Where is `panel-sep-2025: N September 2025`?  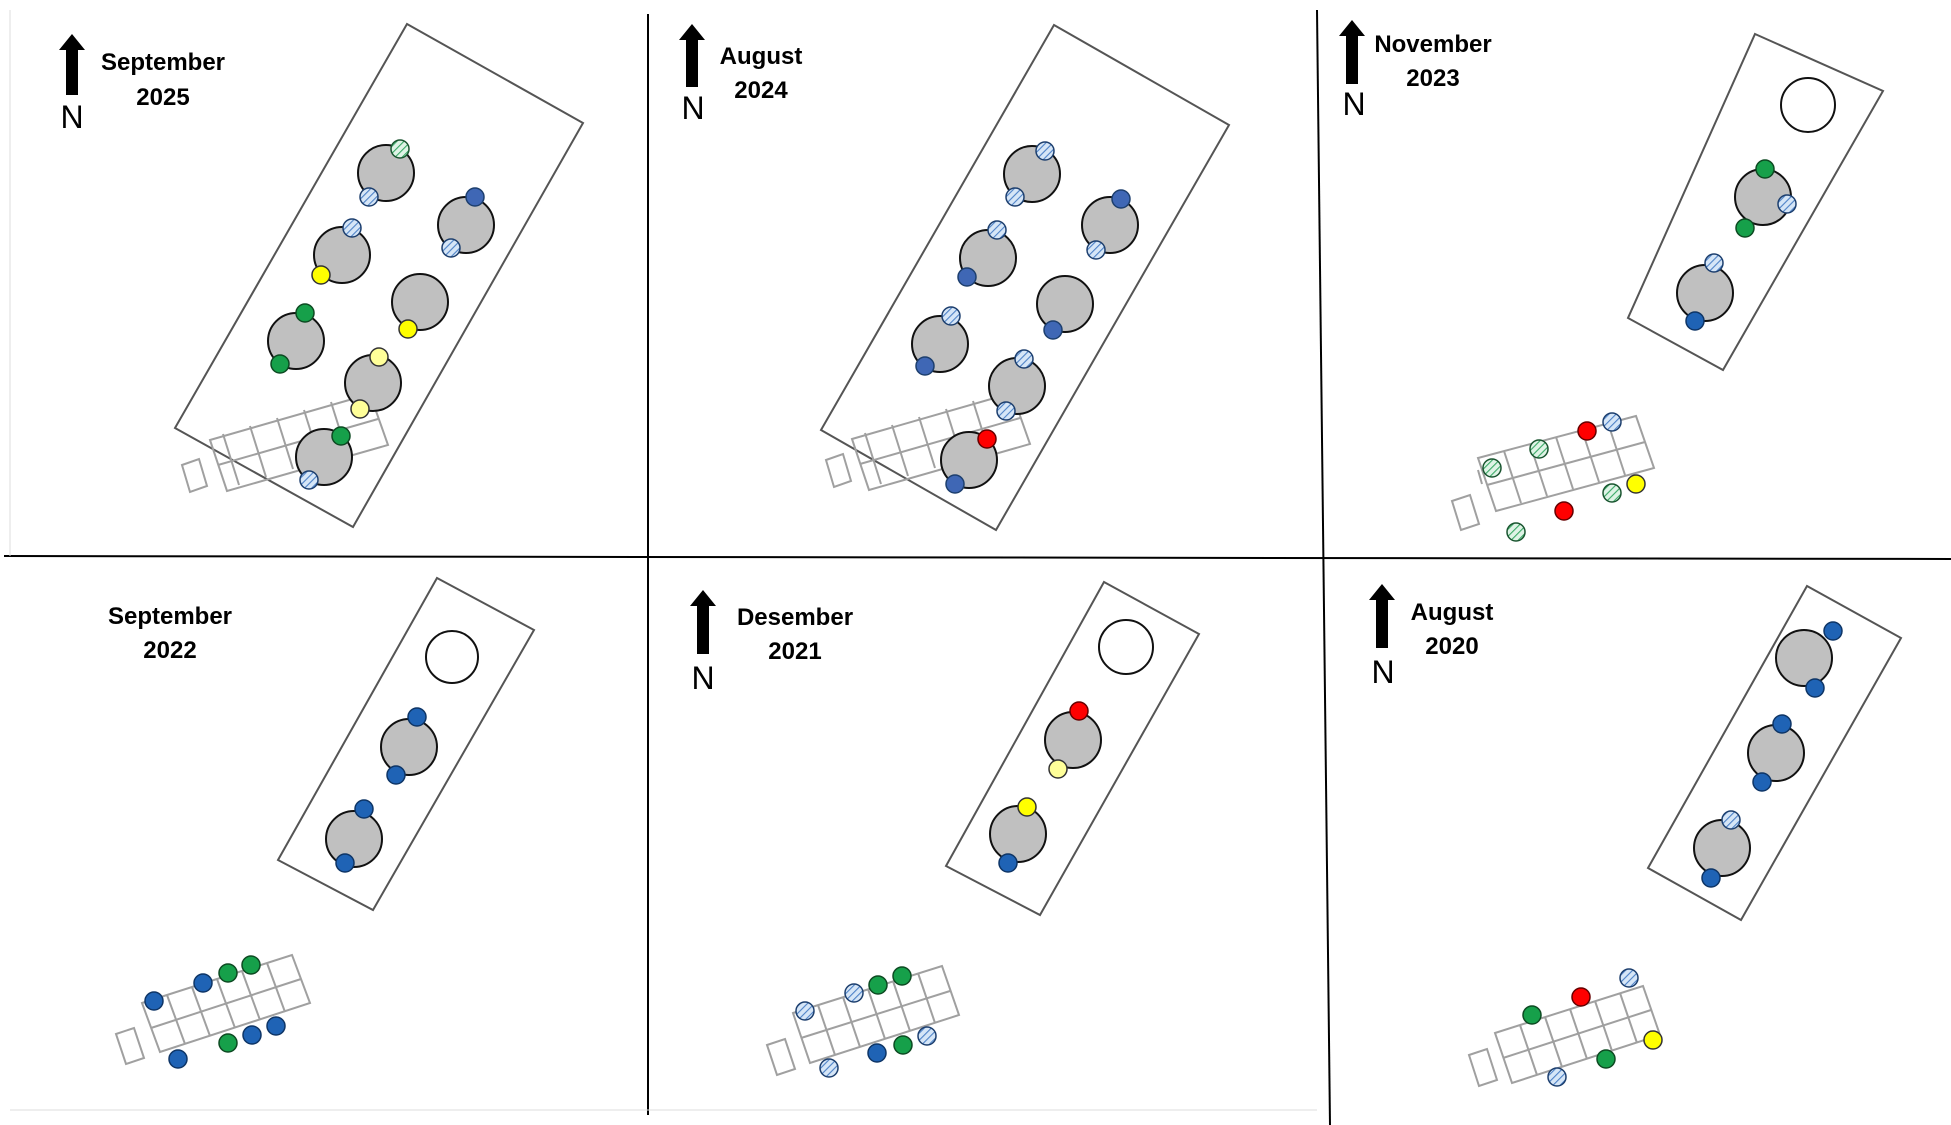 panel-sep-2025: N September 2025 is located at coordinates (322, 275).